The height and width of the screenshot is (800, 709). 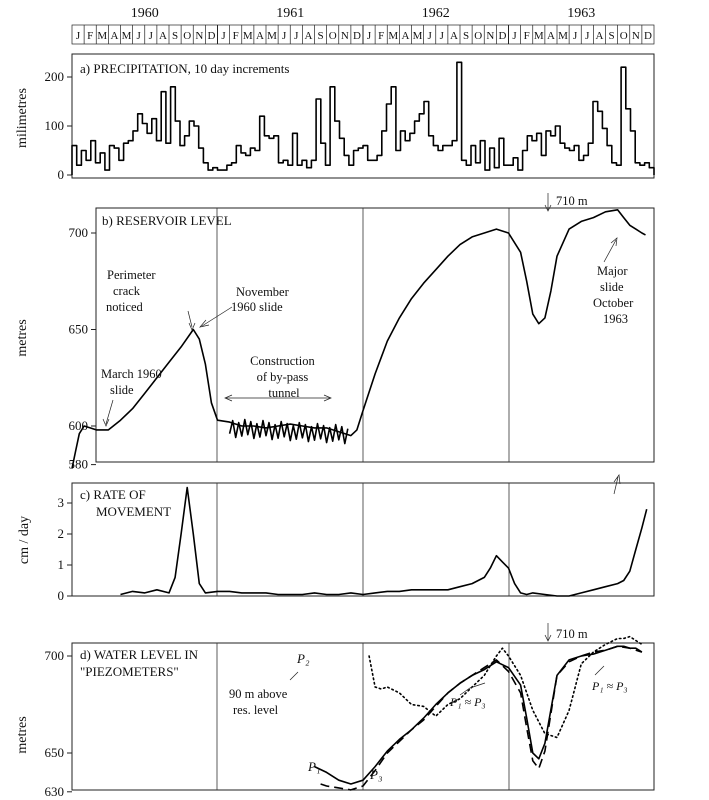 What do you see at coordinates (82, 348) in the screenshot?
I see `reservoir-yticks: 580 600 650 700` at bounding box center [82, 348].